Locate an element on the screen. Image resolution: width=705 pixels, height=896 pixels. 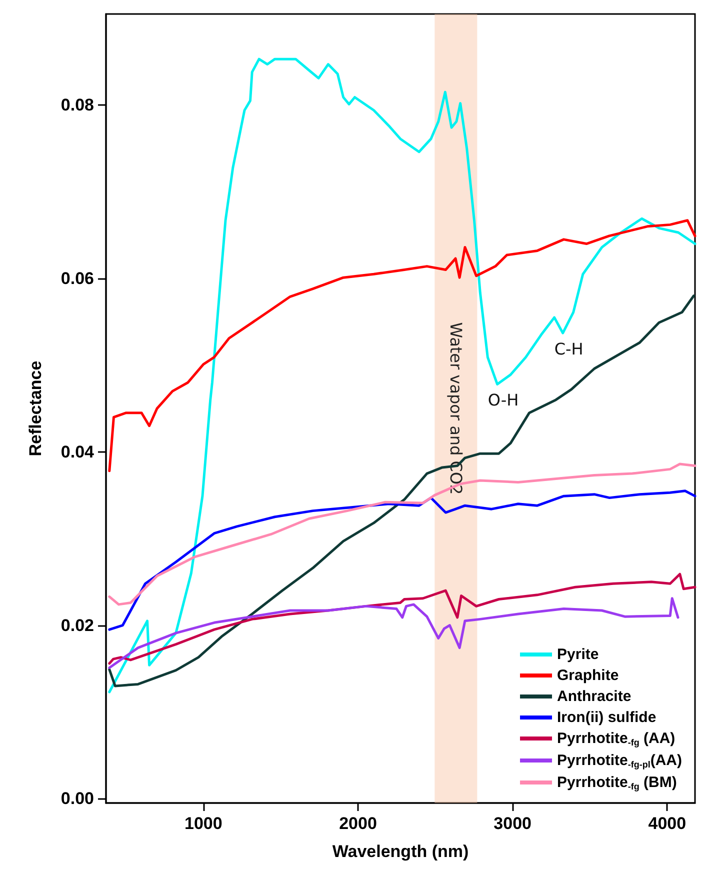
x-tick-label: 2000 is located at coordinates (358, 823).